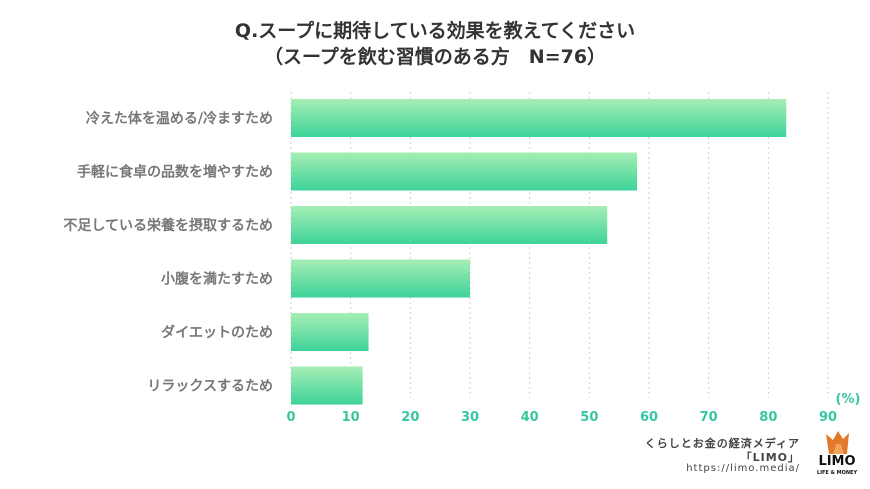 The image size is (870, 489). What do you see at coordinates (837, 461) in the screenshot?
I see `logo-wordmark: LIMO` at bounding box center [837, 461].